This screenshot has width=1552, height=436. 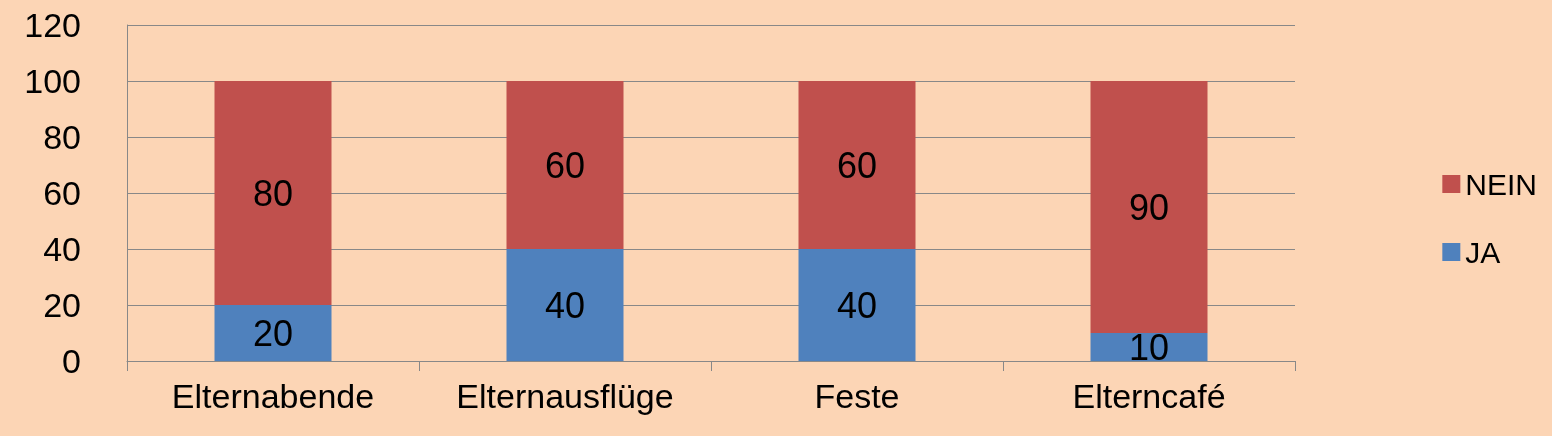 What do you see at coordinates (273, 396) in the screenshot?
I see `x-tick-label: Elternabende` at bounding box center [273, 396].